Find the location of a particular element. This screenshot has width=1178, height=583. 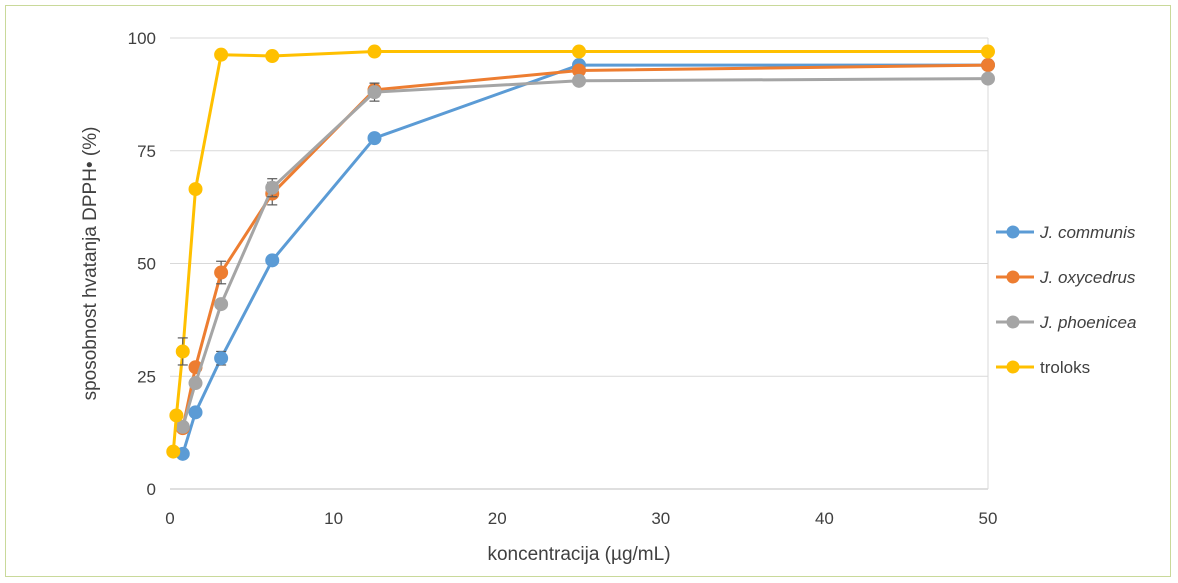

y-tick-label: 25 is located at coordinates (146, 376).